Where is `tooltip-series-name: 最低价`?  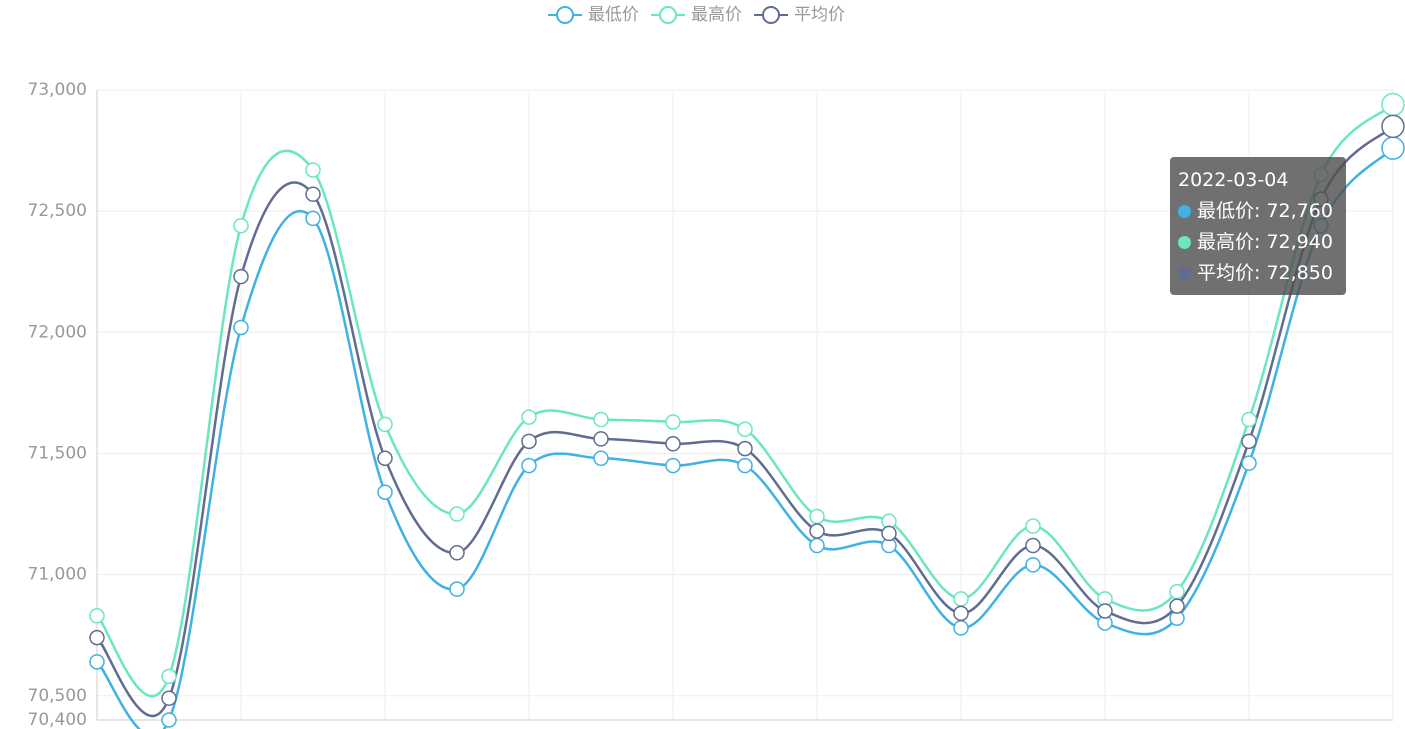 tooltip-series-name: 最低价 is located at coordinates (1226, 211).